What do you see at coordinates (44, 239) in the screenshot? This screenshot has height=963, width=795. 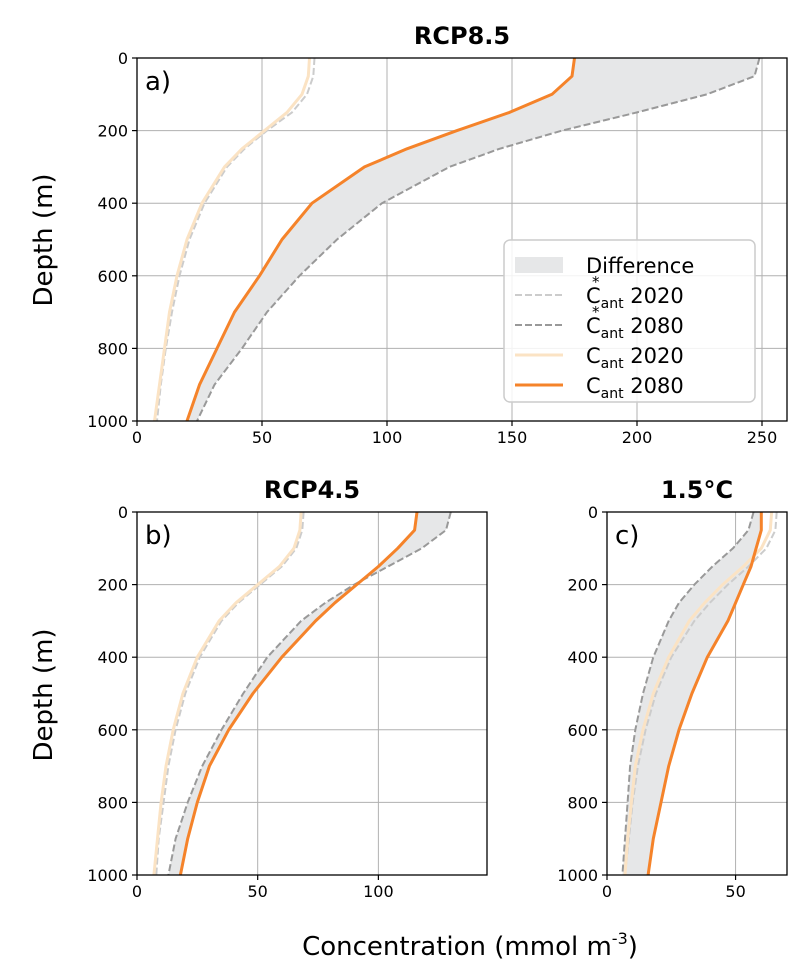 I see `y-axis-label-top: Depth (m)` at bounding box center [44, 239].